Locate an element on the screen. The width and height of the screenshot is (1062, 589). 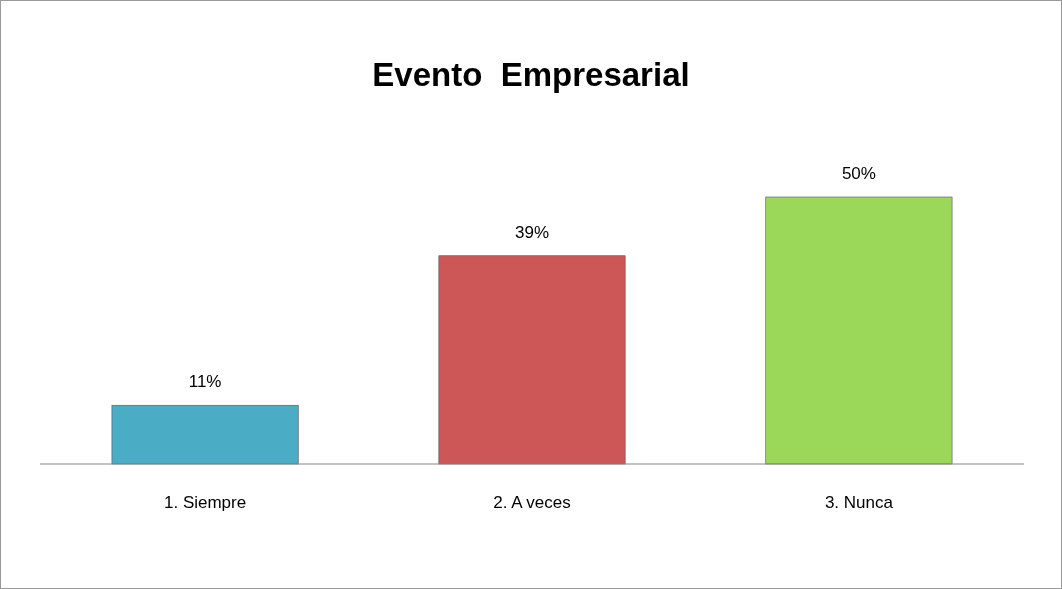
data-label: 11% is located at coordinates (205, 382).